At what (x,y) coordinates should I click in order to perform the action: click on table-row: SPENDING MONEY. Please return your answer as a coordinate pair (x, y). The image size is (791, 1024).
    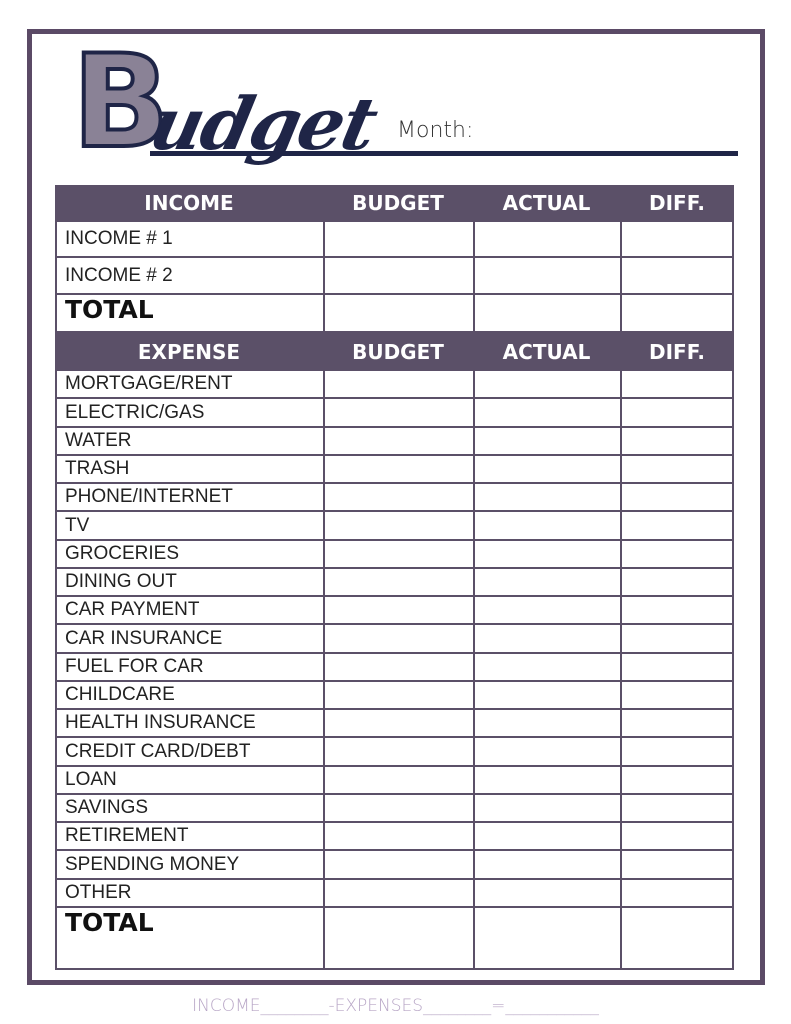
    Looking at the image, I should click on (394, 865).